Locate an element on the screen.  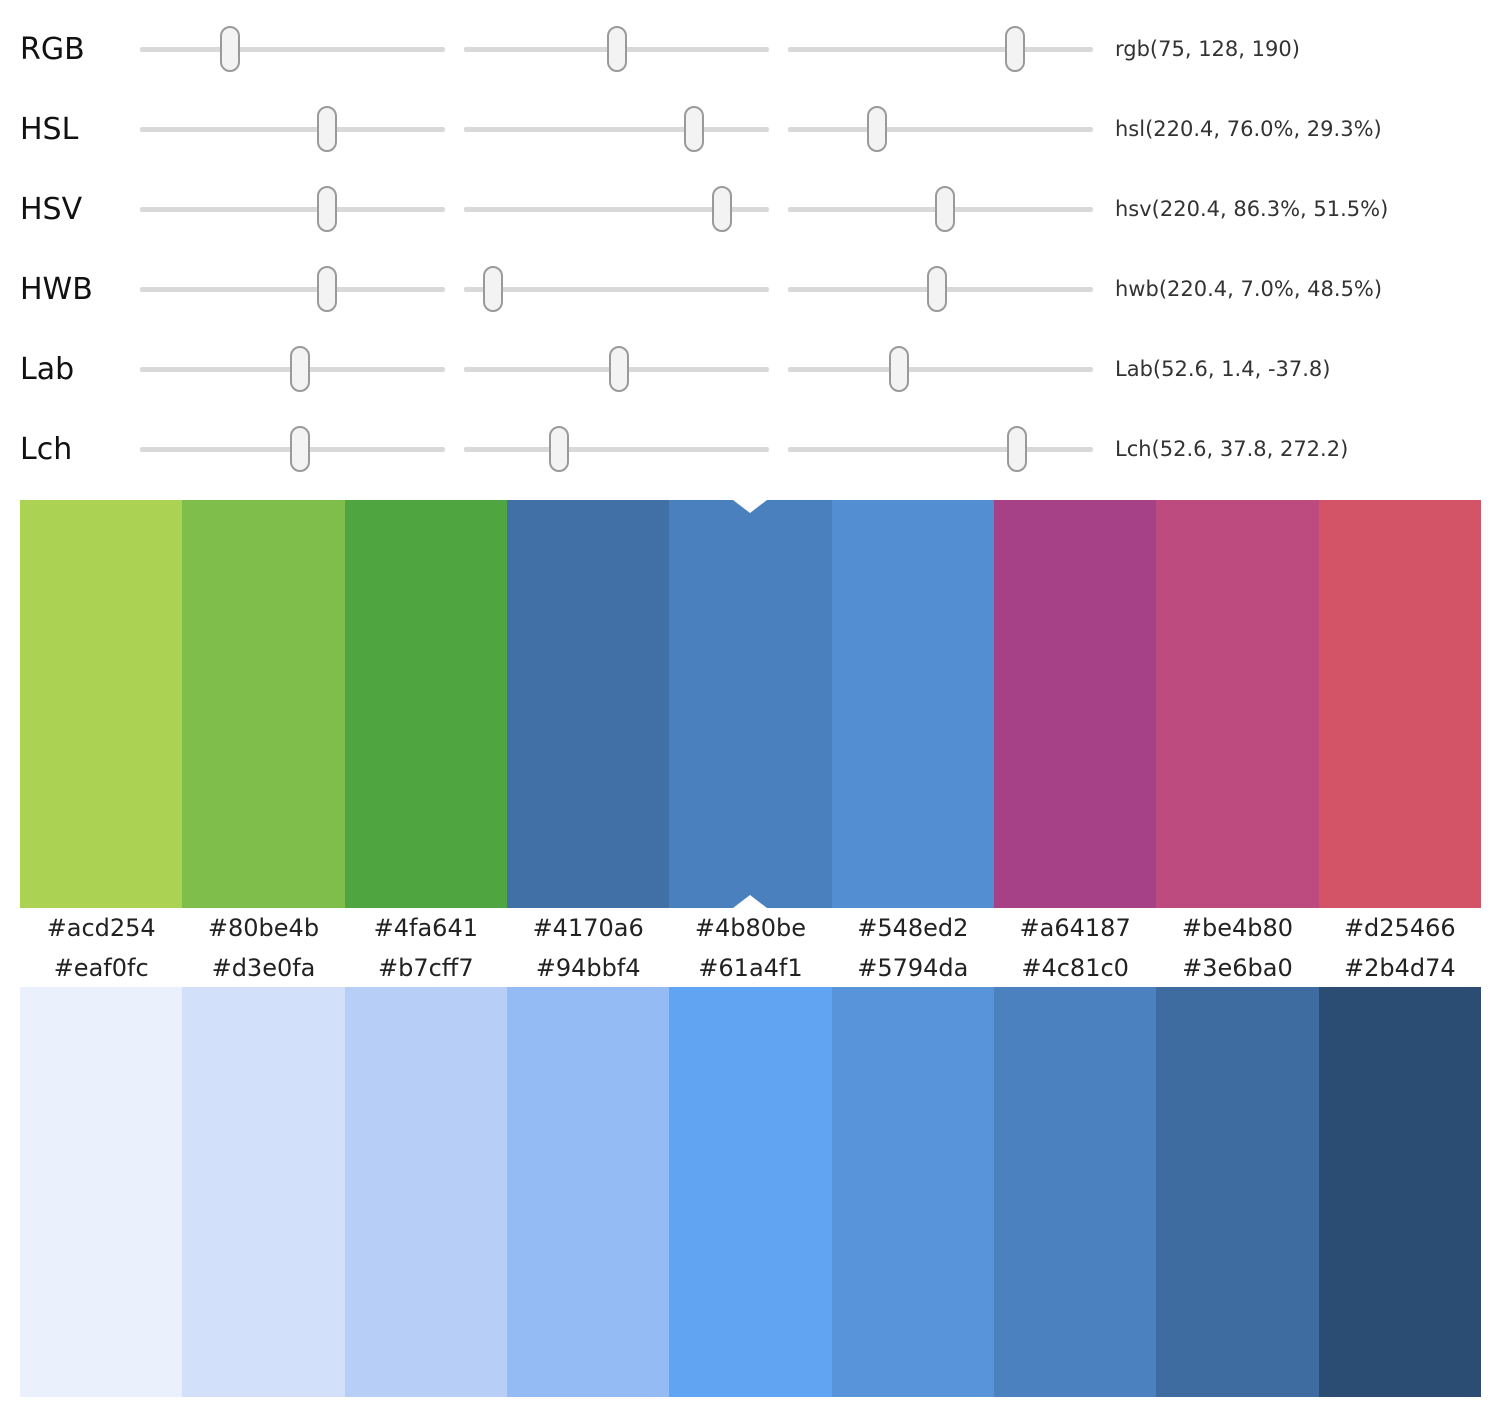
hex-label: #4b80be is located at coordinates (750, 928).